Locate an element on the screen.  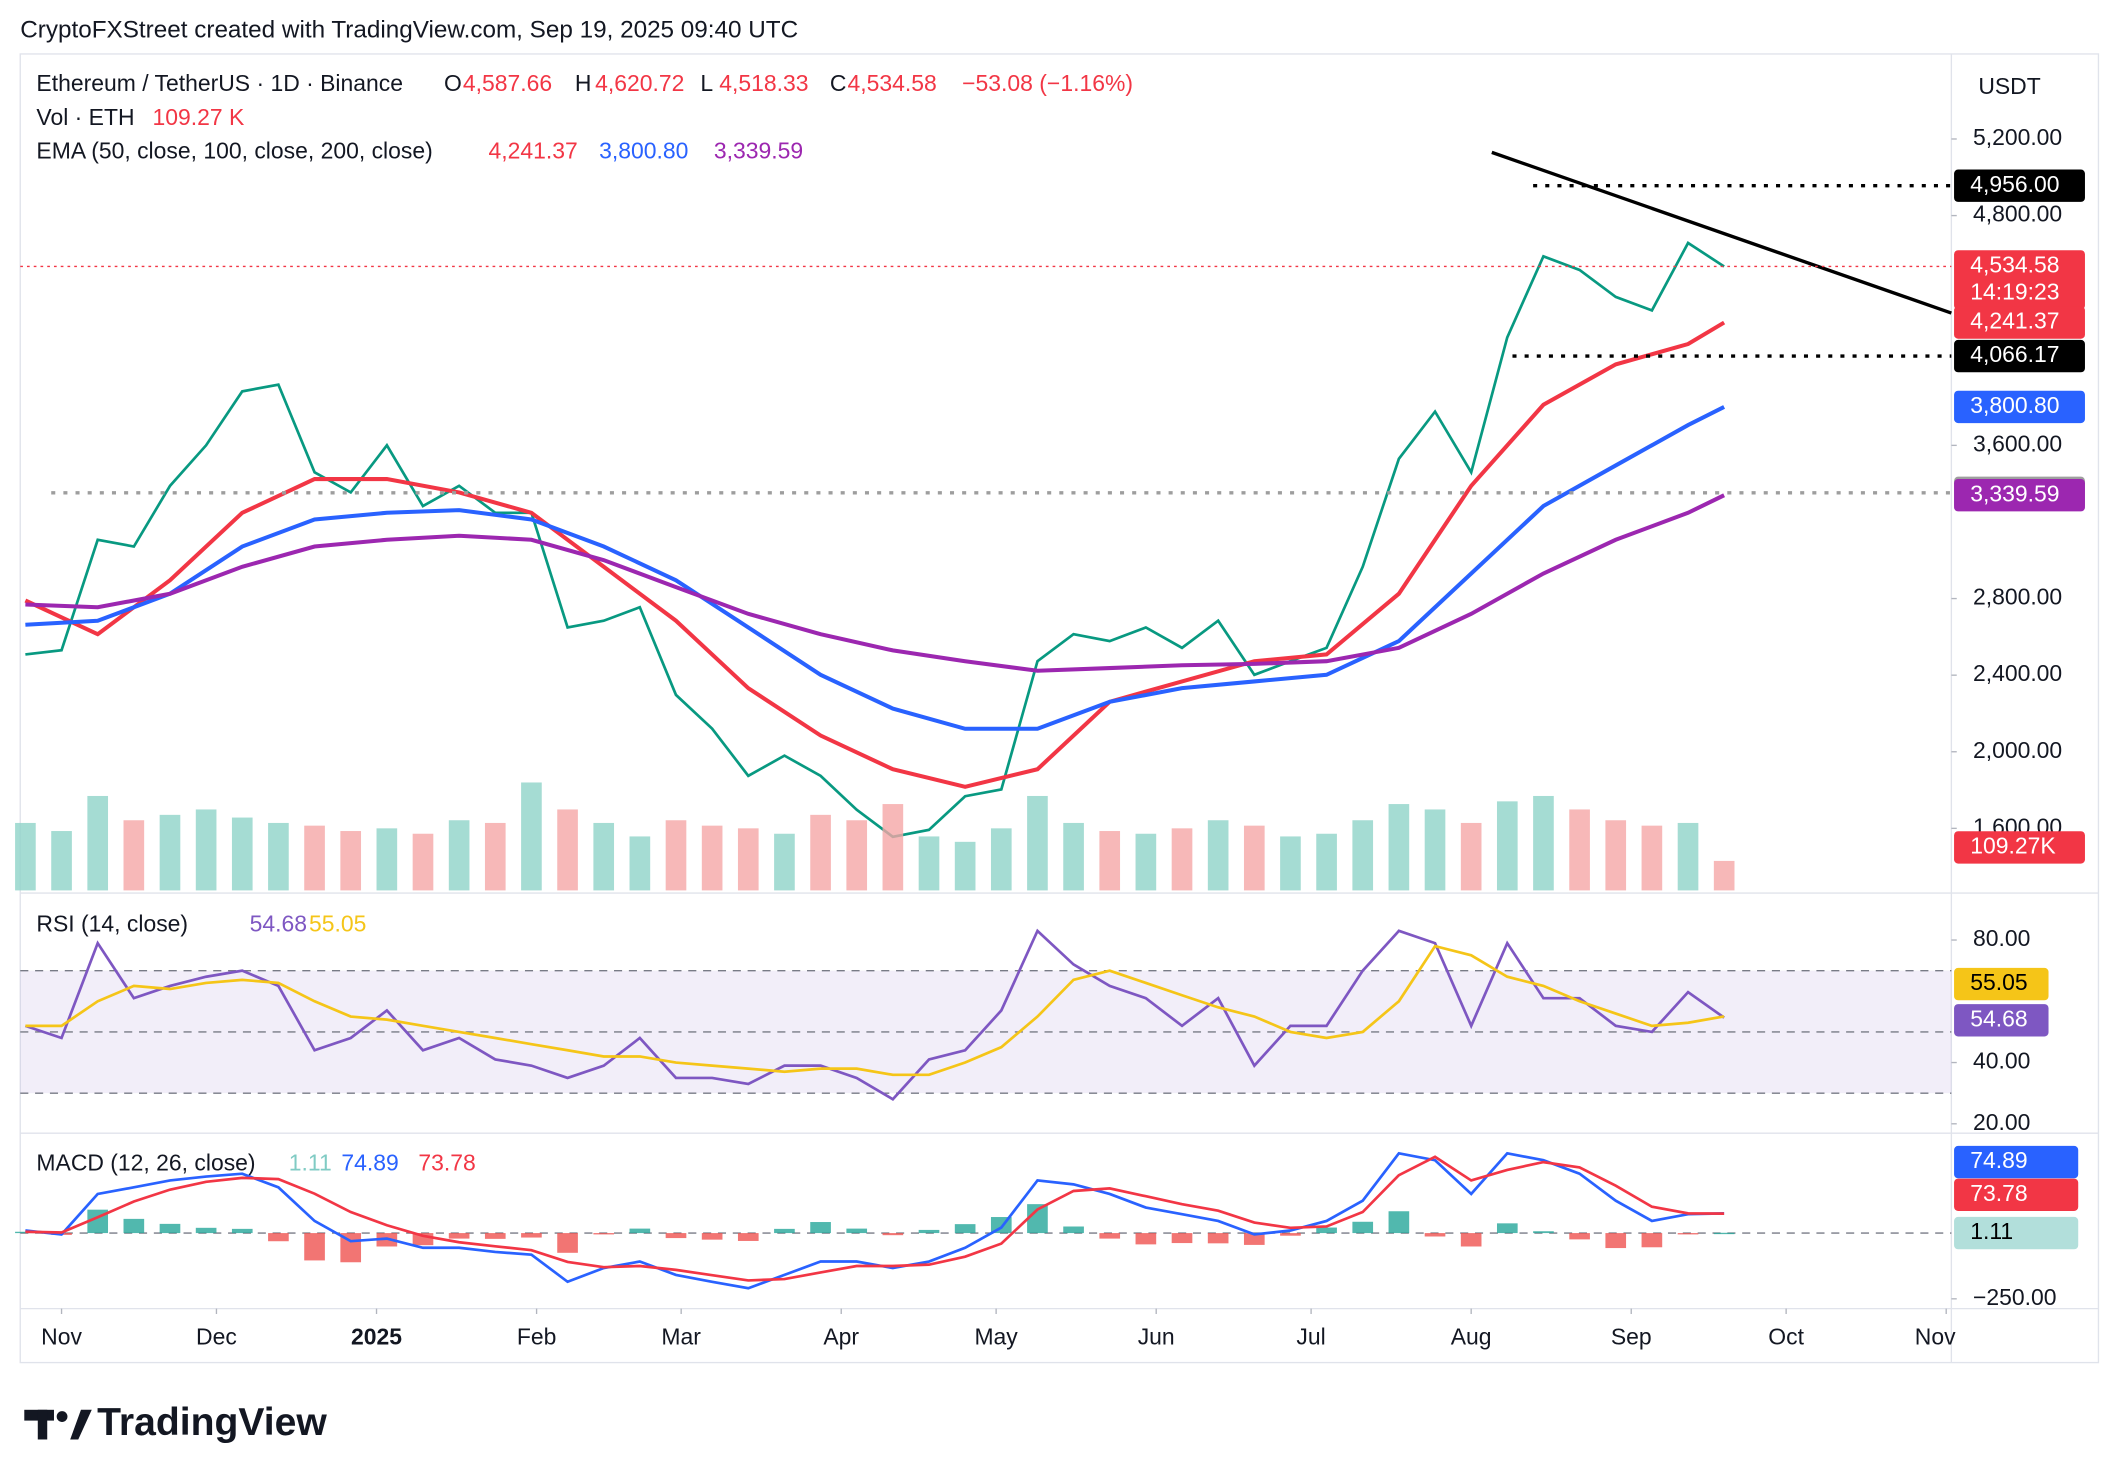
x-tick-label: Apr is located at coordinates (841, 1336).